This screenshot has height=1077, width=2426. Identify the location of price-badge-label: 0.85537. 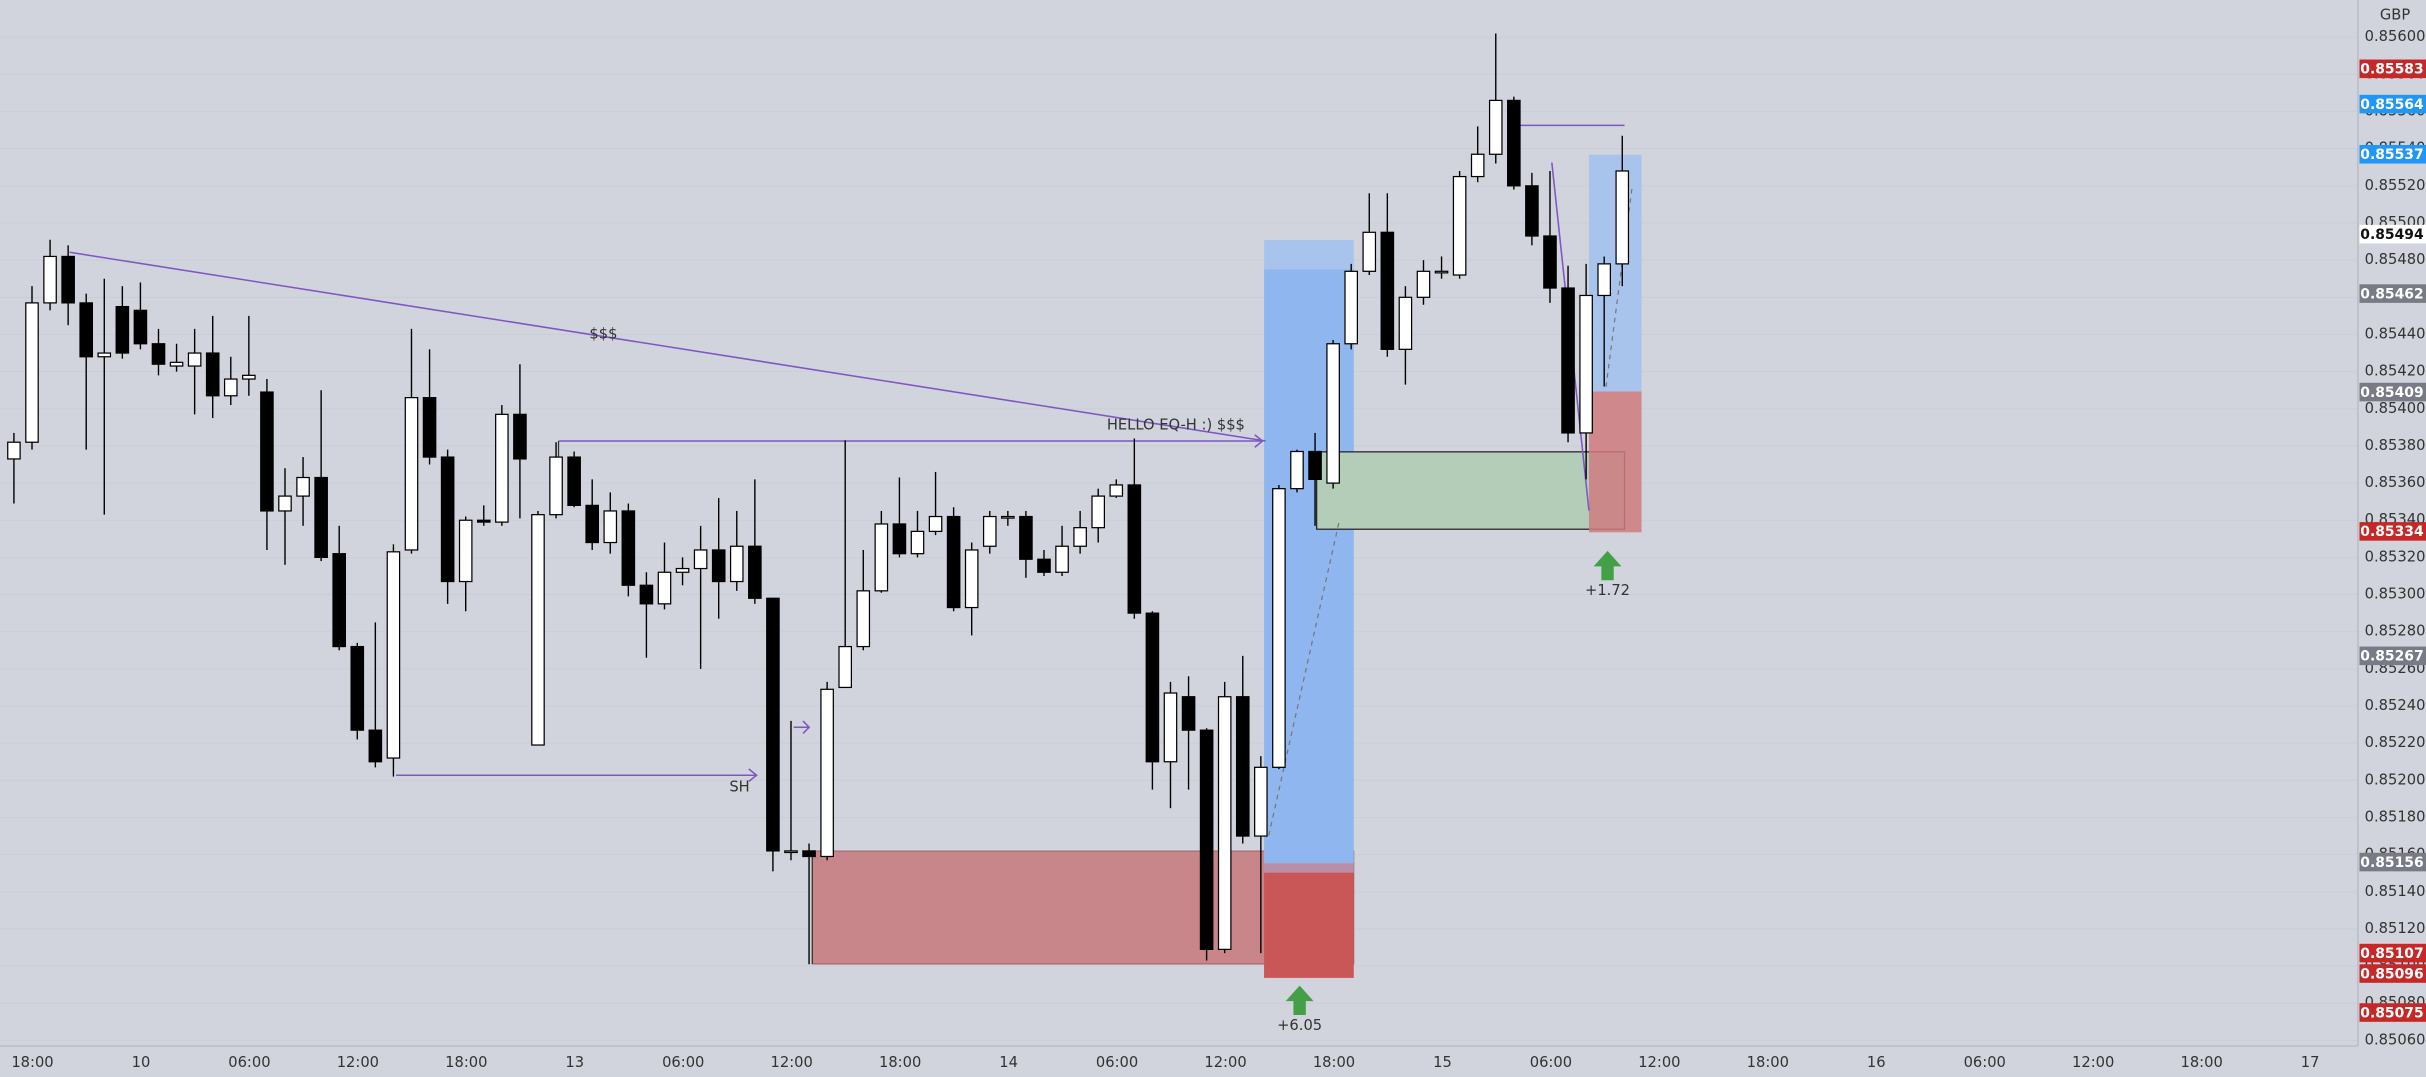
(2391, 155).